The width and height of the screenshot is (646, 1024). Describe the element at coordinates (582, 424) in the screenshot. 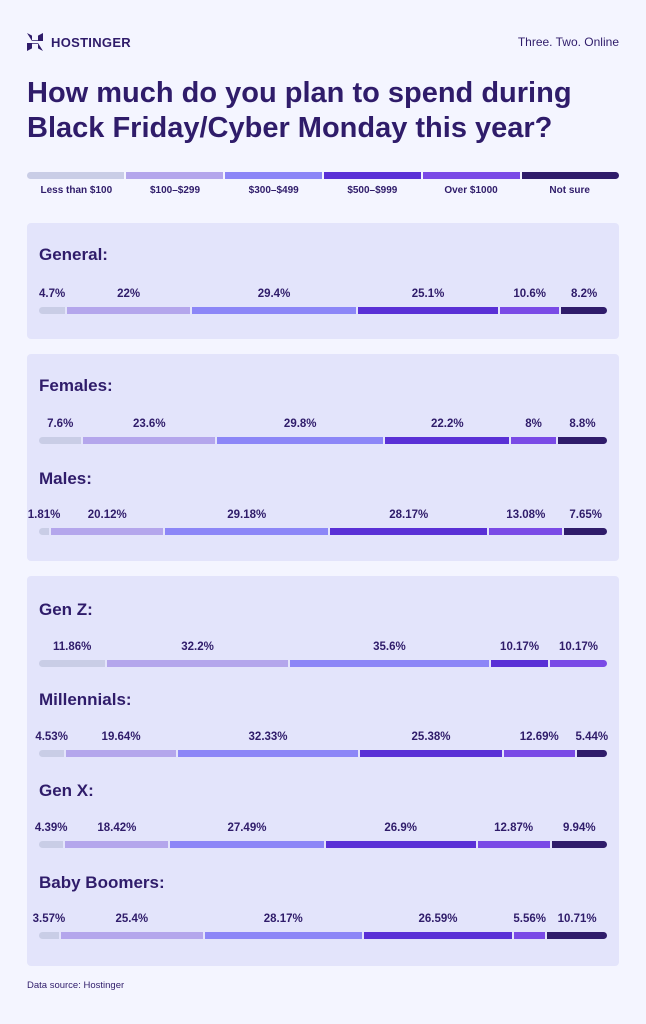

I see `data-label: 8.8%` at that location.